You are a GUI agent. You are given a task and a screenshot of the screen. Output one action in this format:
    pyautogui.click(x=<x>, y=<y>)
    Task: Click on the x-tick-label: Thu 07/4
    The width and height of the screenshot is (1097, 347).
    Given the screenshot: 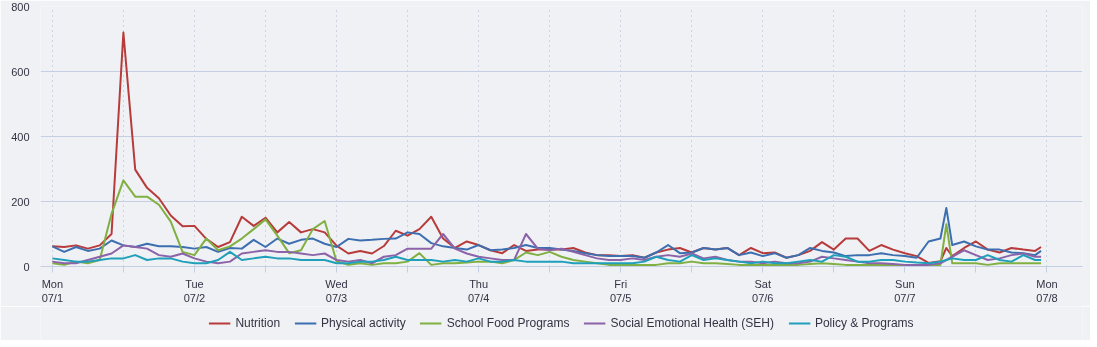 What is the action you would take?
    pyautogui.click(x=478, y=290)
    